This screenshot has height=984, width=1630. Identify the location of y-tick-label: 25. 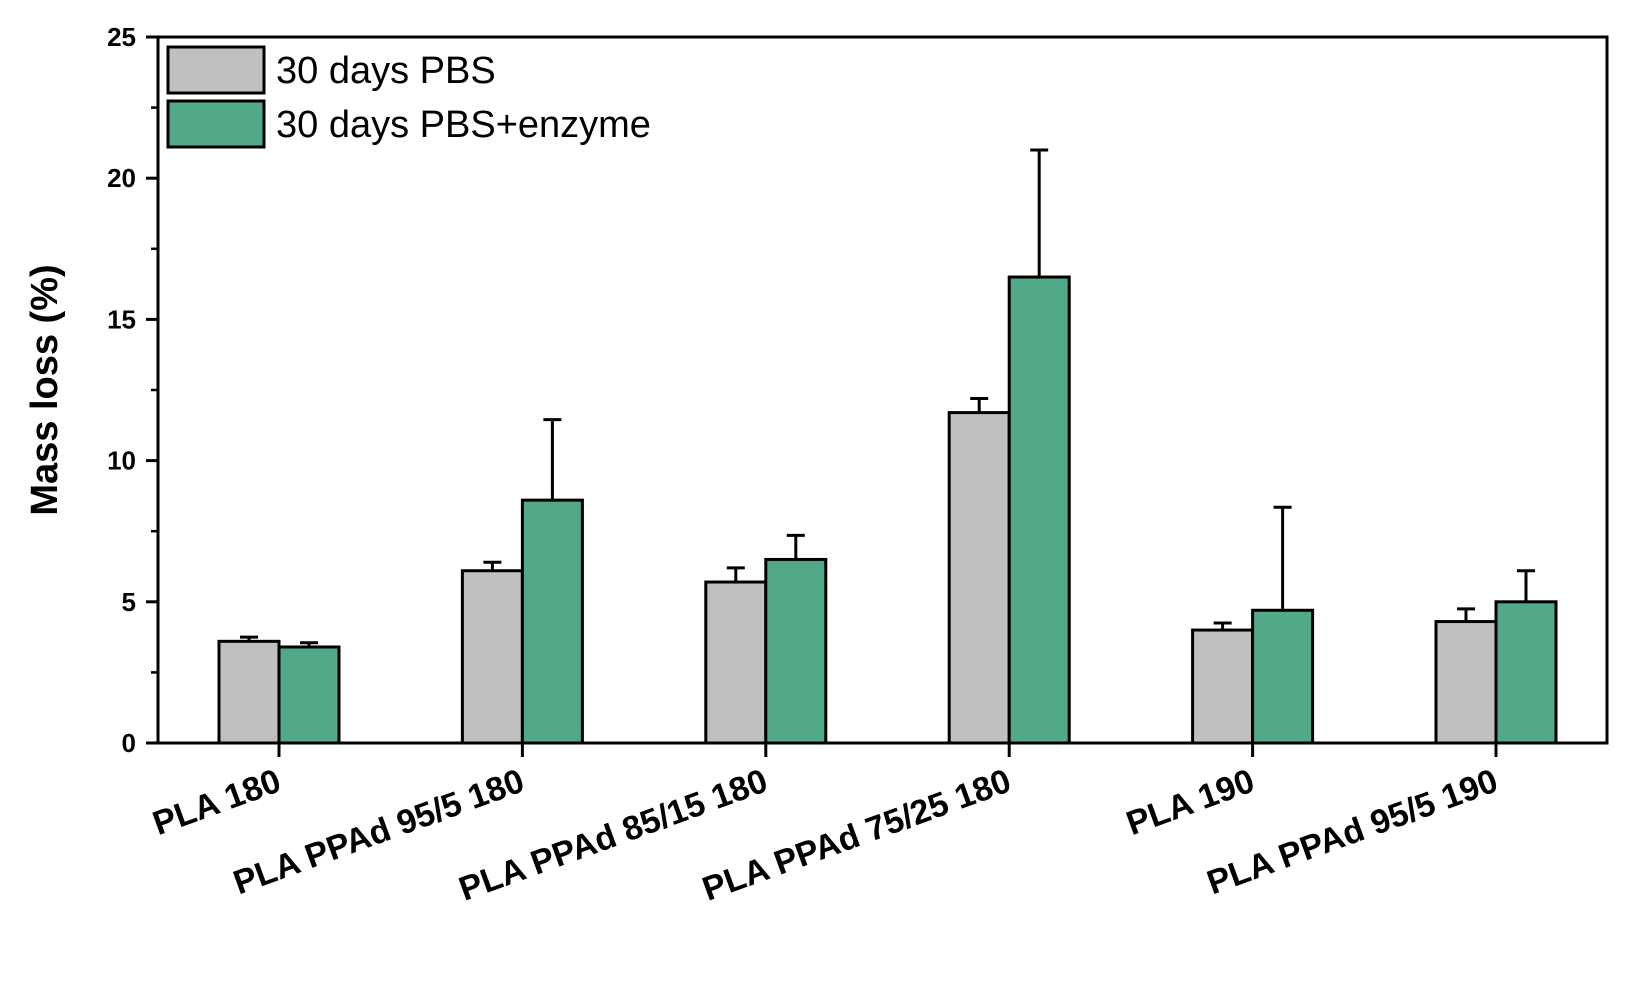
(121, 37).